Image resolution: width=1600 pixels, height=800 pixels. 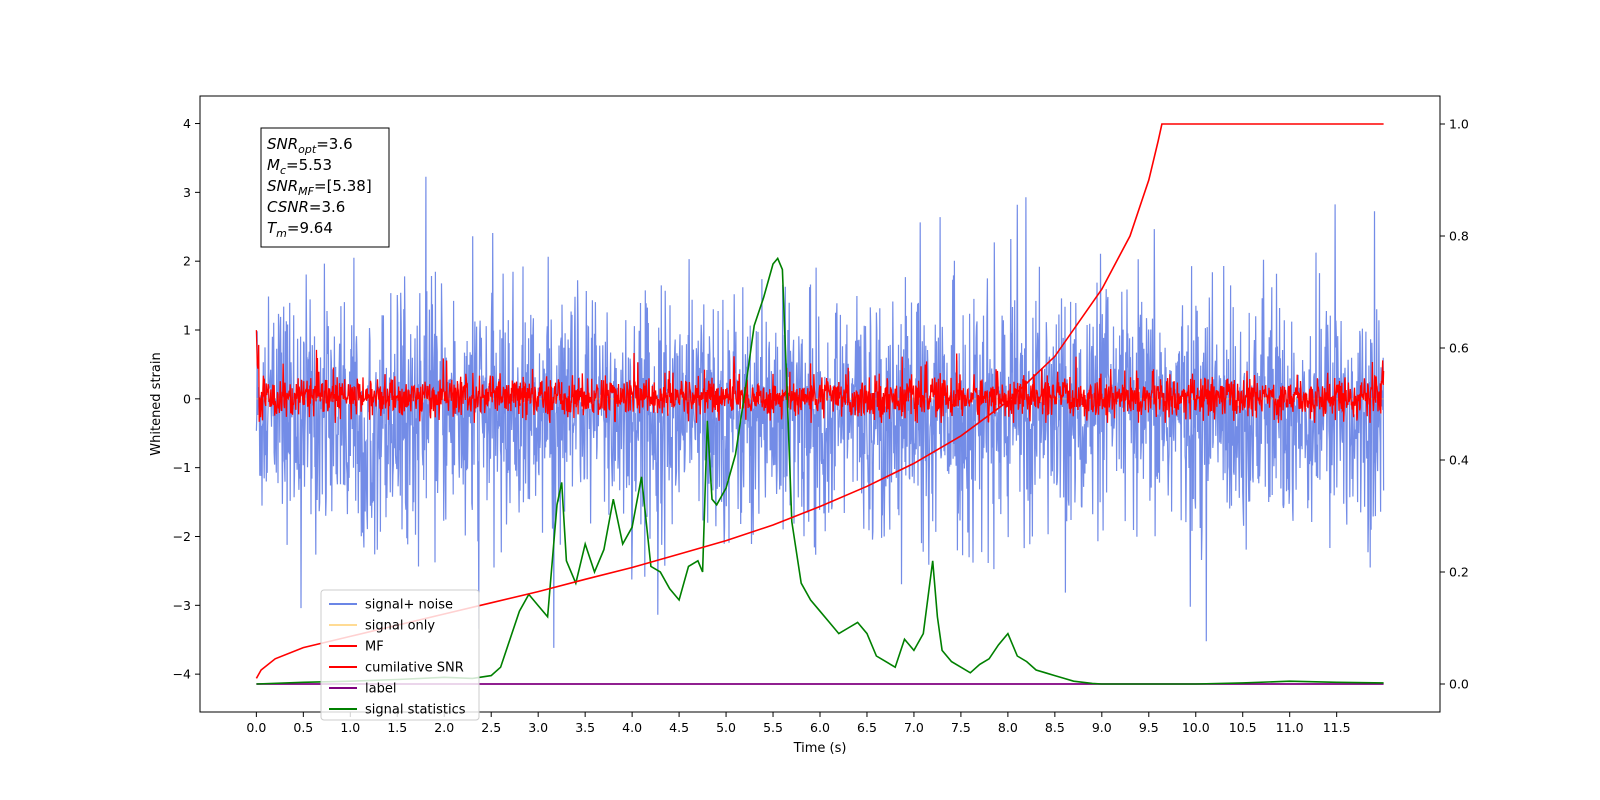 I want to click on right-y-tick-label: 1.0, so click(x=1459, y=124).